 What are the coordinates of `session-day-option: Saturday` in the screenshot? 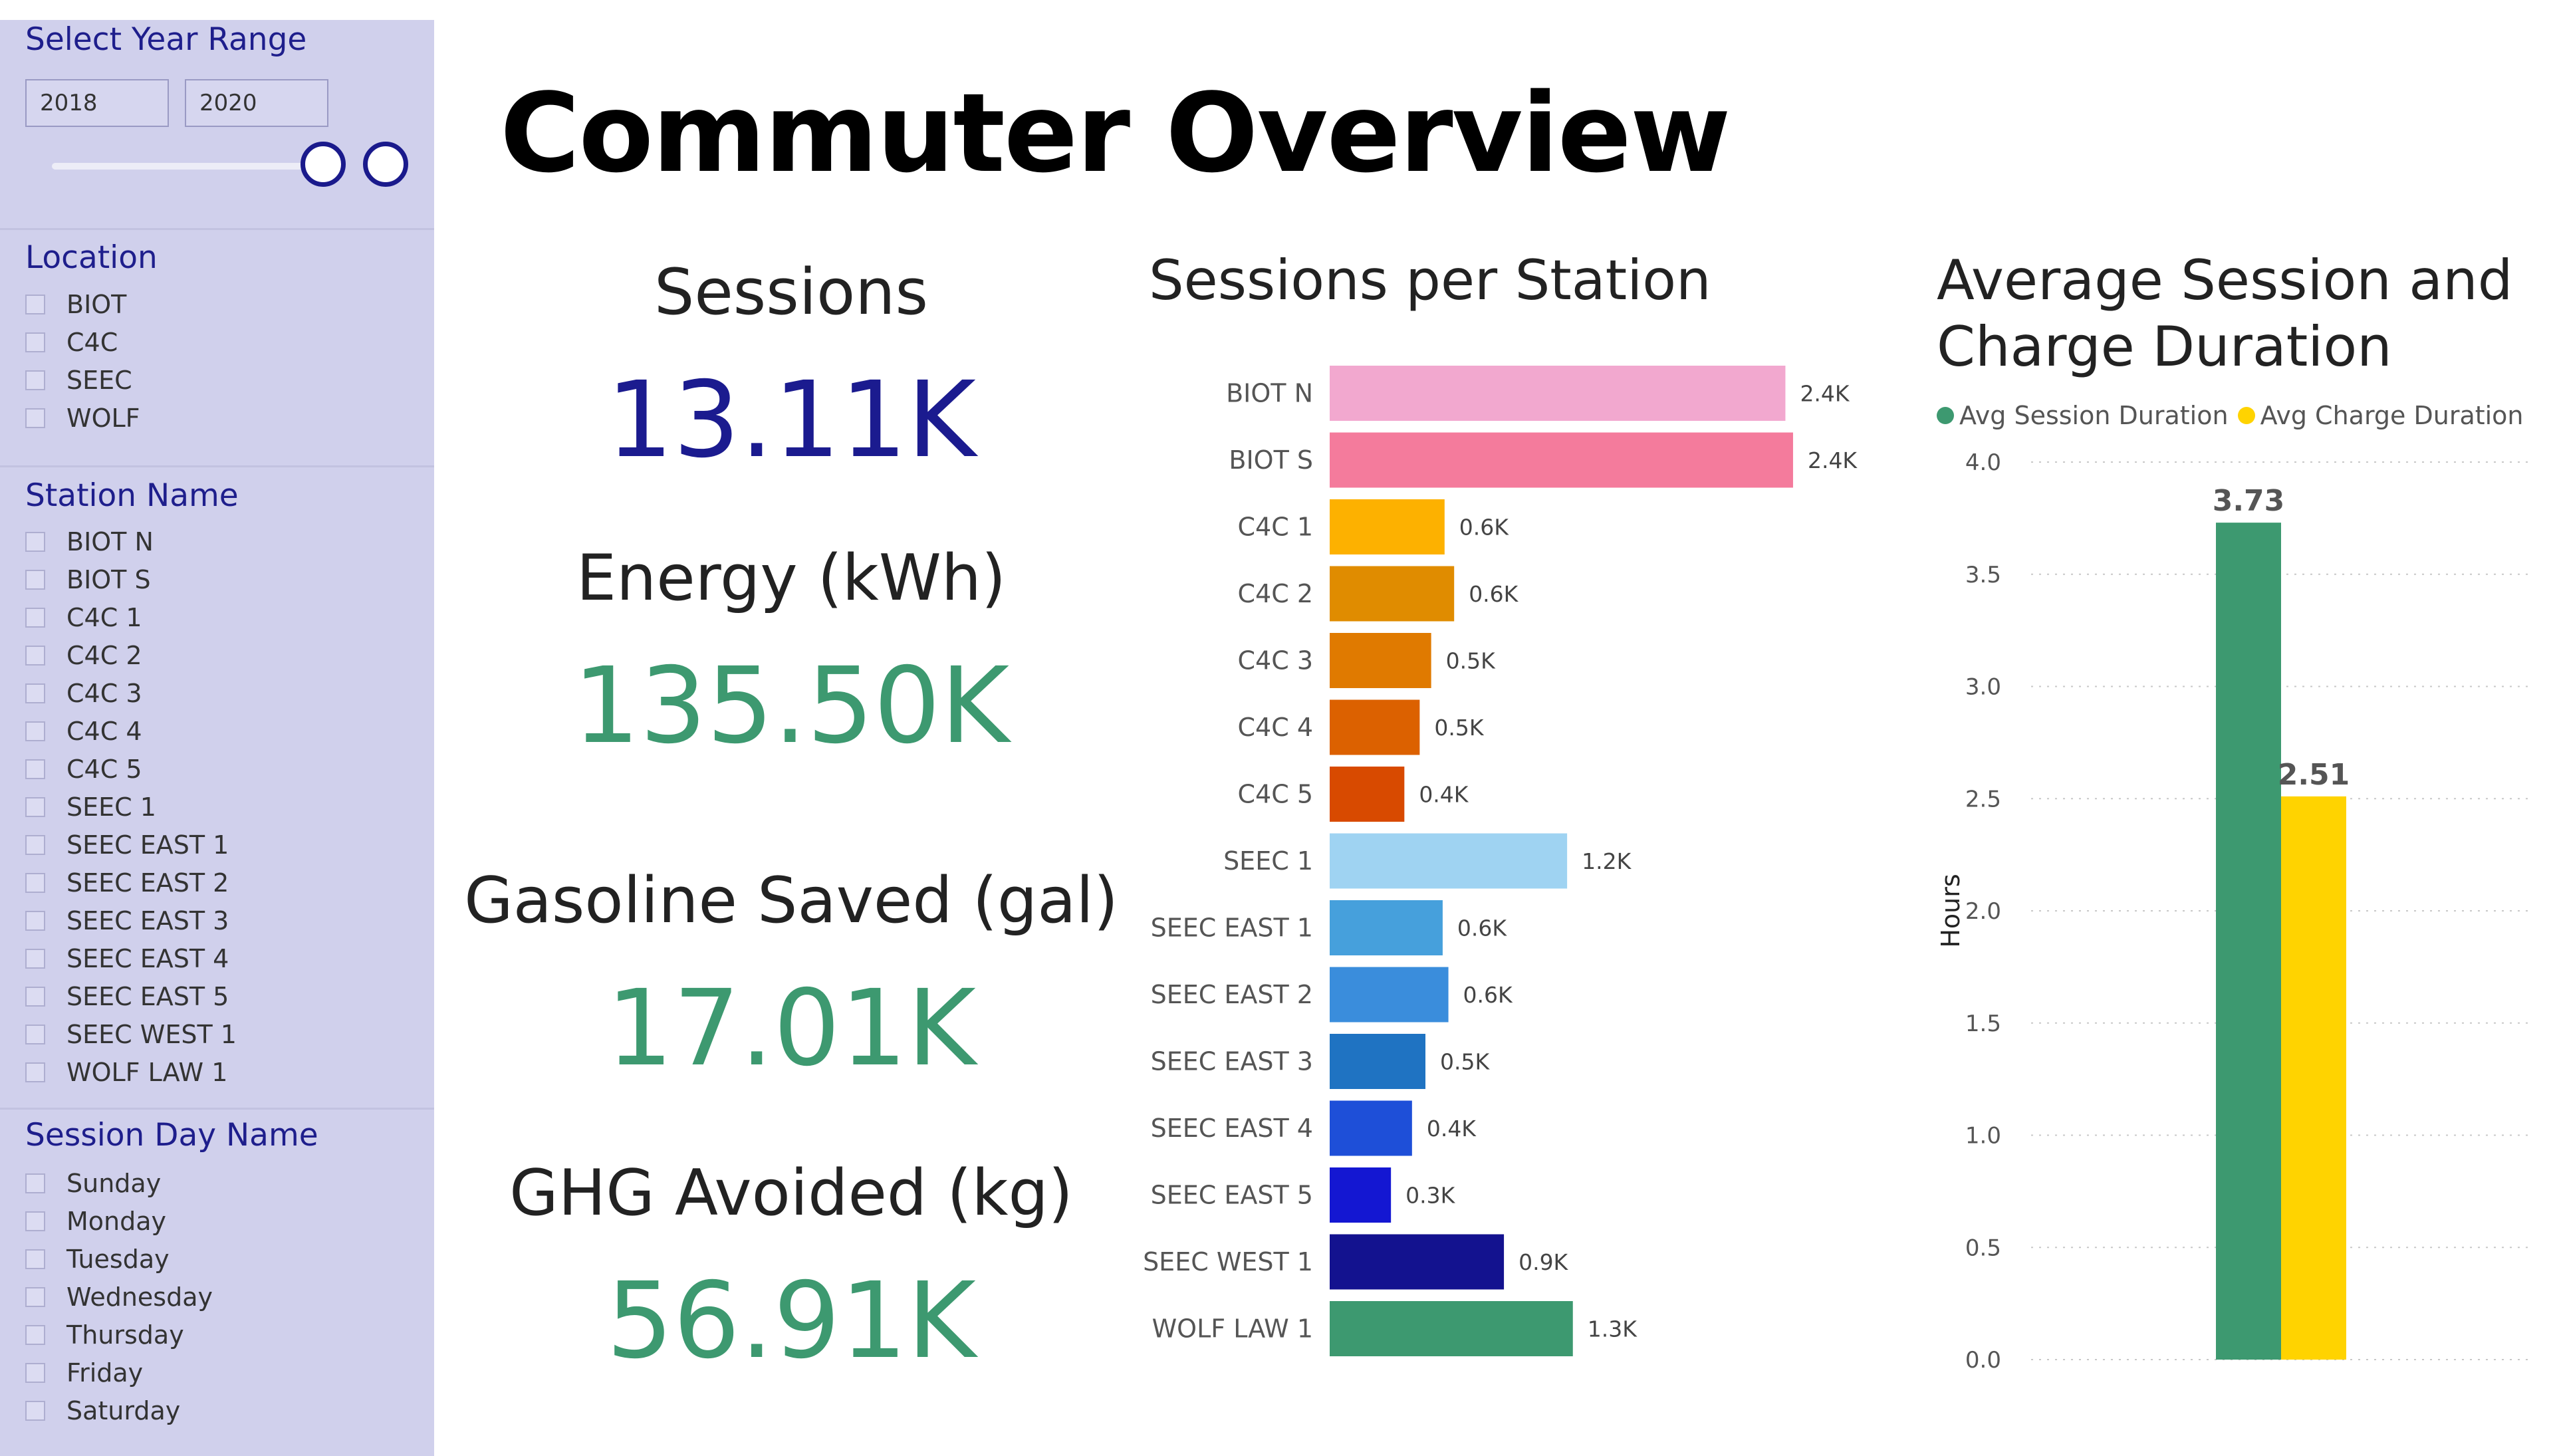 It's located at (102, 1410).